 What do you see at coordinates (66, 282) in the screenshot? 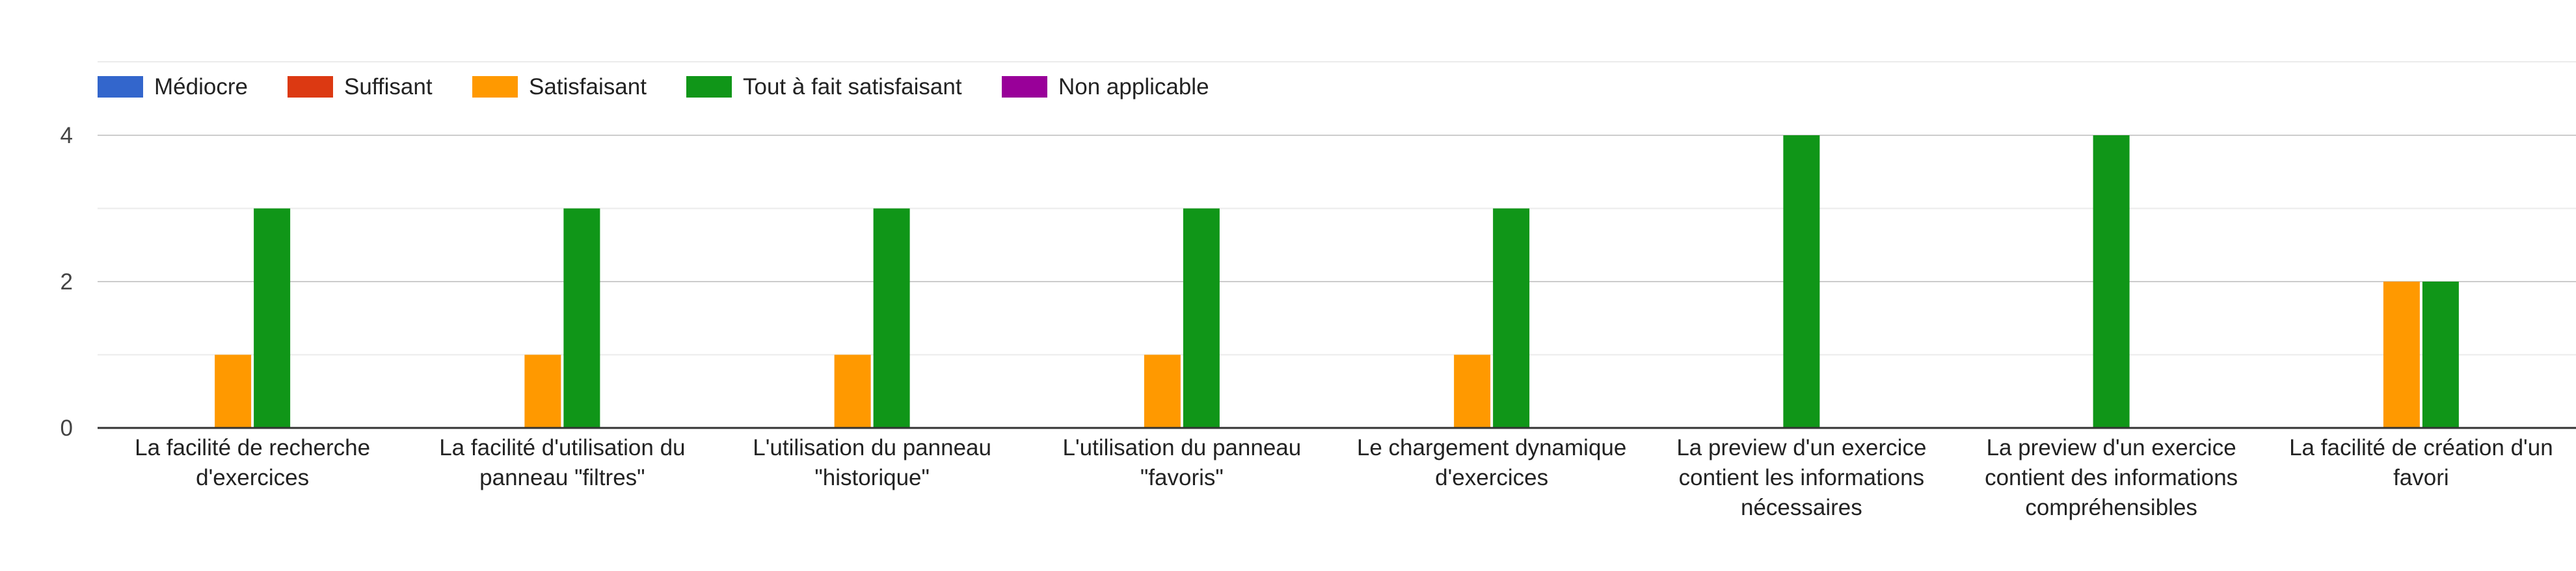
I see `y-tick-label: 2` at bounding box center [66, 282].